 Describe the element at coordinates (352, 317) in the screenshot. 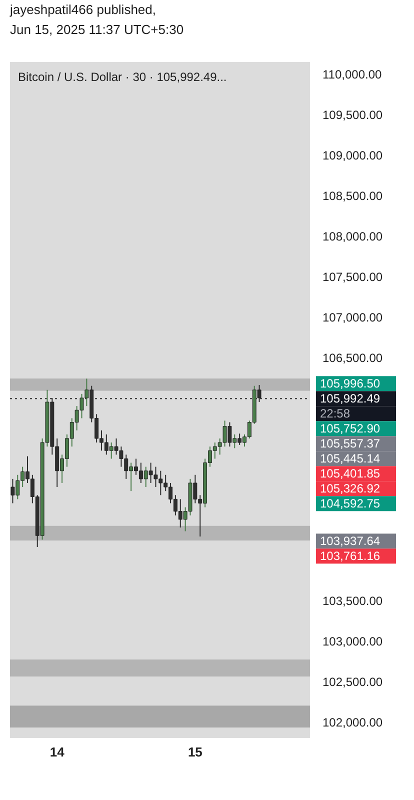

I see `y-tick-label: 107,000.00` at that location.